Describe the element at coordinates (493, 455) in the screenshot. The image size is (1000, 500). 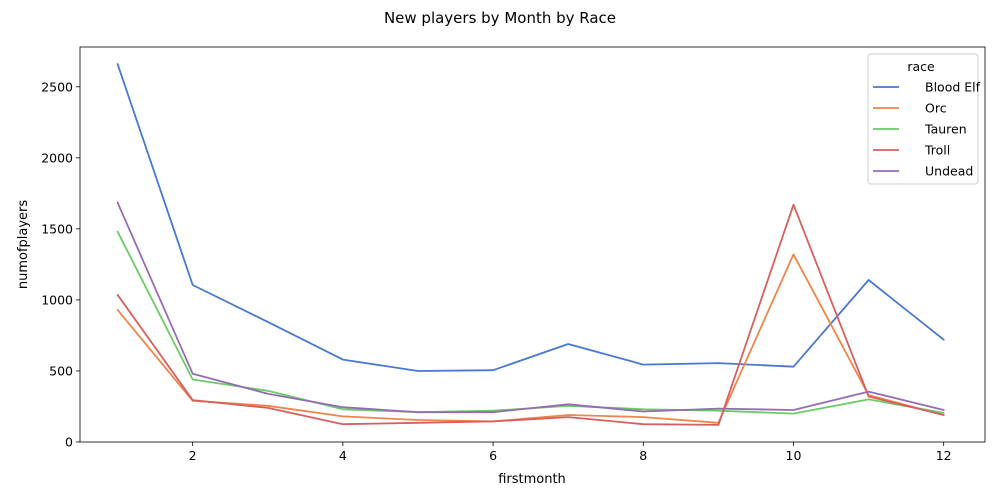
I see `x-tick-label: 6` at that location.